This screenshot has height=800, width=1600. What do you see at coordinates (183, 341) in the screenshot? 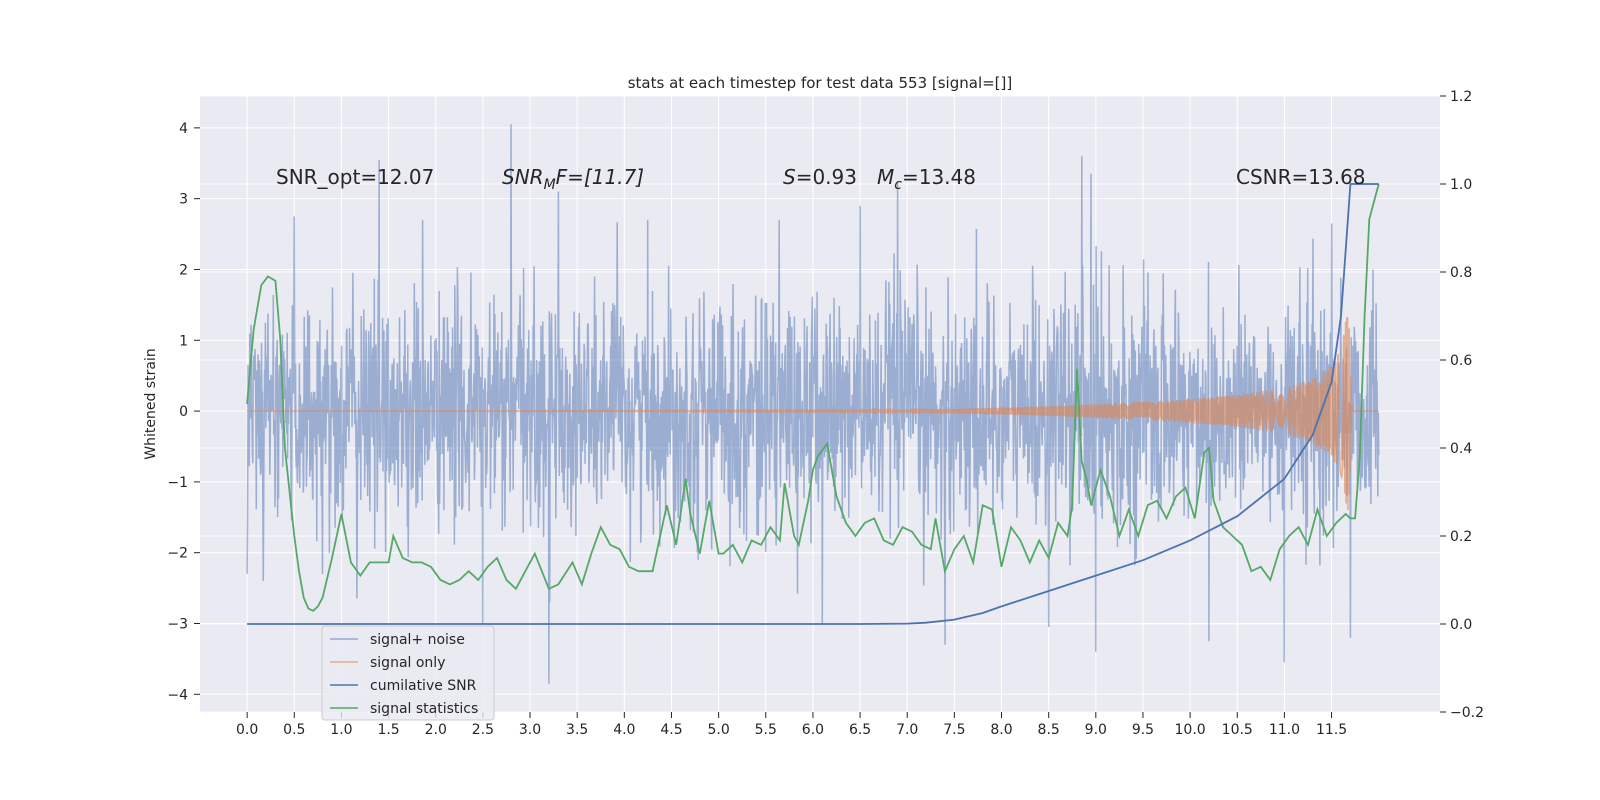
I see `y-tick-label: 1` at bounding box center [183, 341].